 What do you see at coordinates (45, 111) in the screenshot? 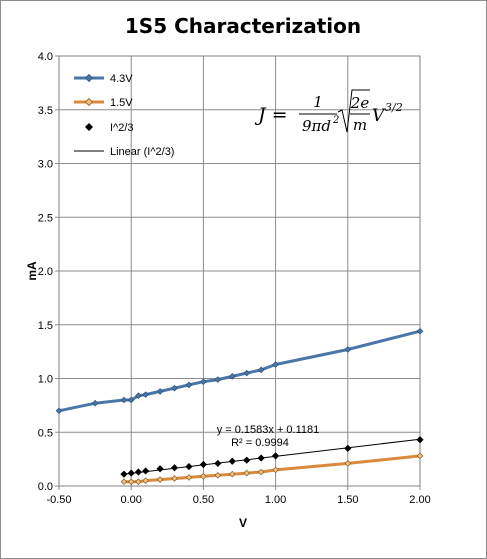
I see `y-tick-label: 3.5` at bounding box center [45, 111].